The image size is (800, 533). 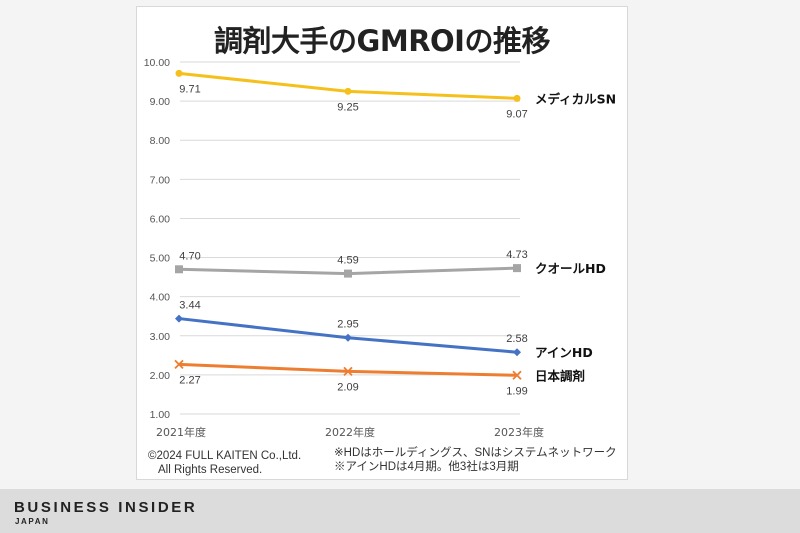 I want to click on copyright-line1: ©2024 FULL KAITEN Co.,Ltd., so click(x=225, y=456).